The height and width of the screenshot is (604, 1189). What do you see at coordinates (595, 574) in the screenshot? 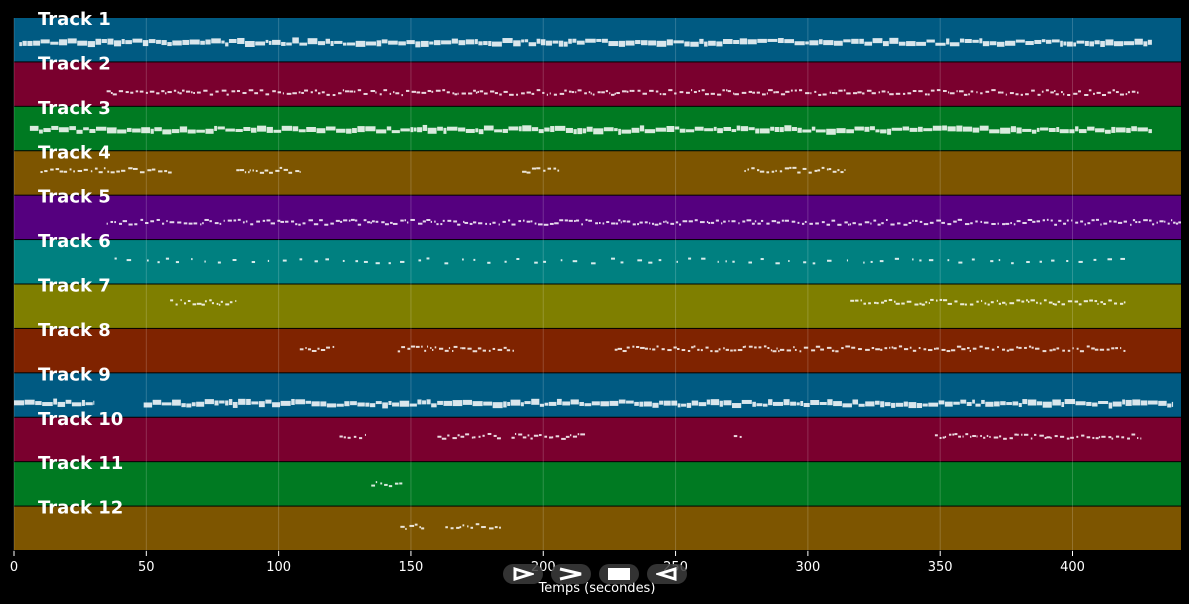
I see `playback-controls` at bounding box center [595, 574].